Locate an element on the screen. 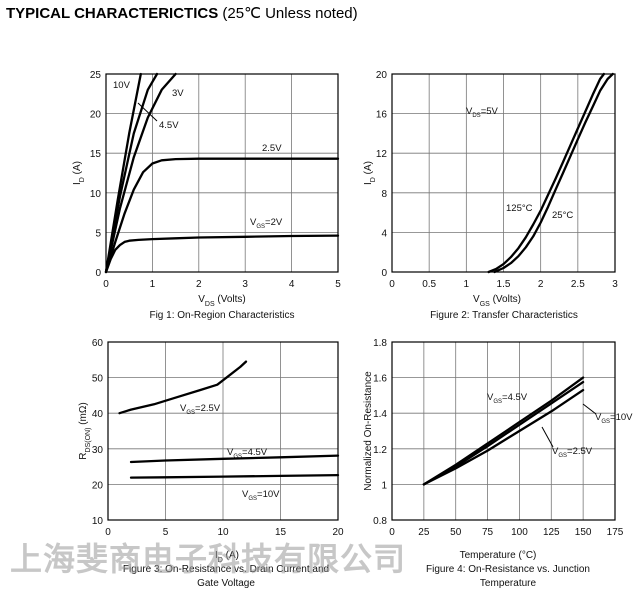 The image size is (637, 598). y-tick-label: 1.2 is located at coordinates (380, 450).